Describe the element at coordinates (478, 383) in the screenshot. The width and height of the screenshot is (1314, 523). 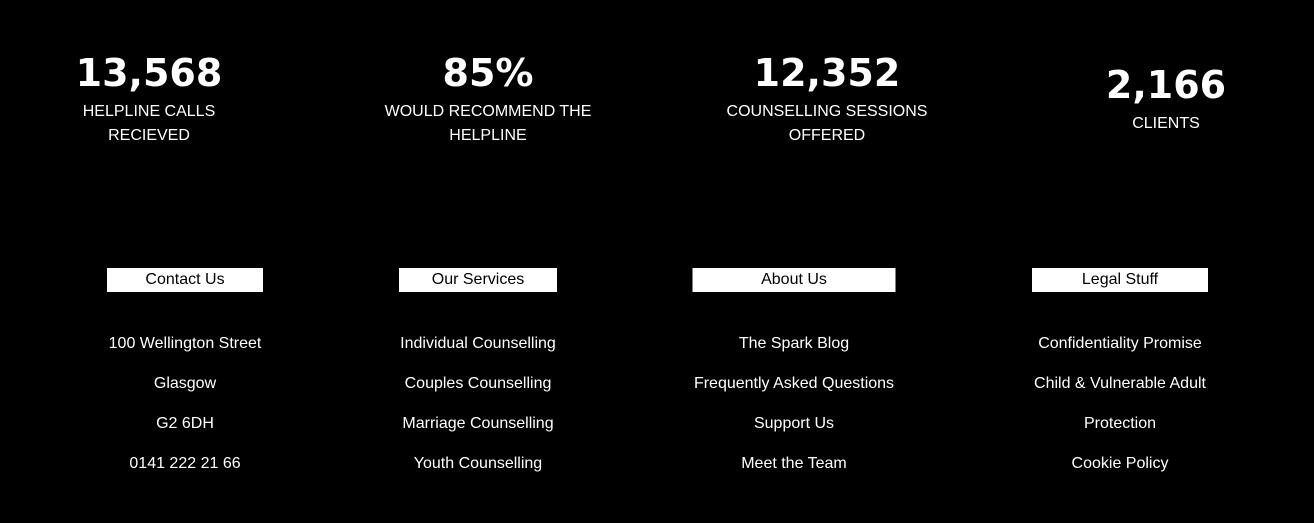
I see `footer-link-couples-counselling: Couples Counselling` at that location.